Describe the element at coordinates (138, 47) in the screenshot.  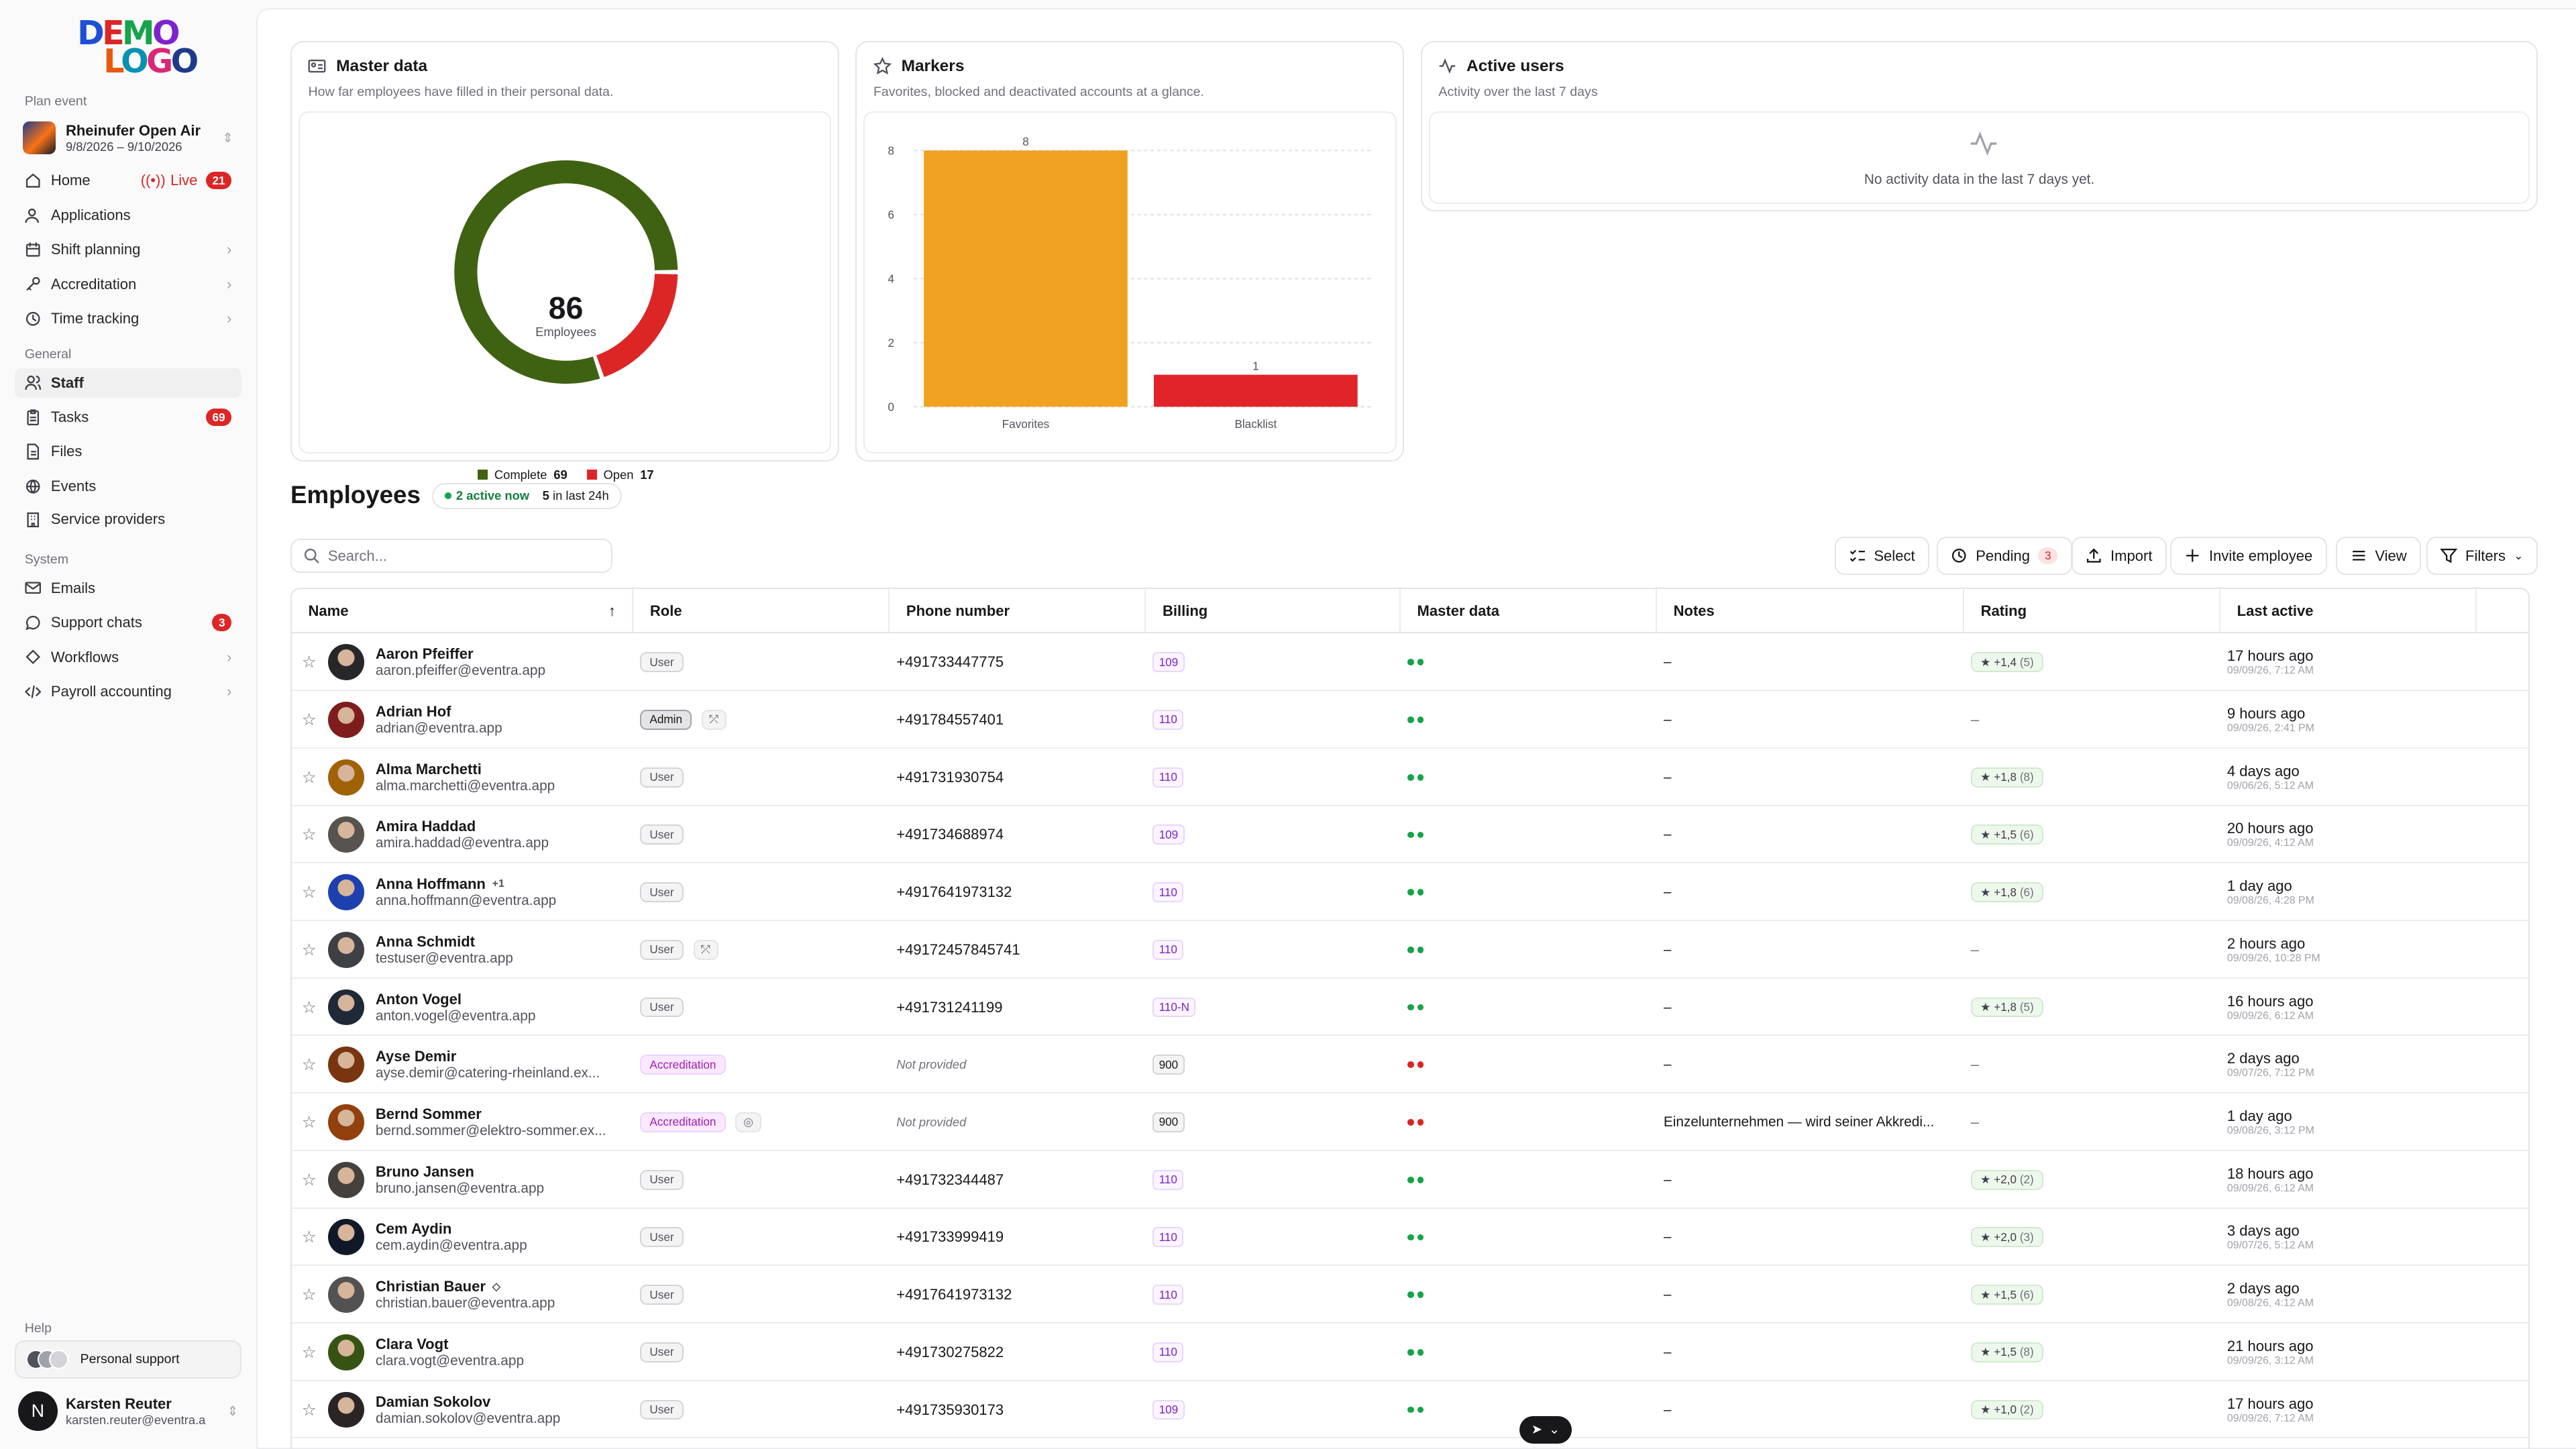
I see `demo-logo: DEMO LOGO` at that location.